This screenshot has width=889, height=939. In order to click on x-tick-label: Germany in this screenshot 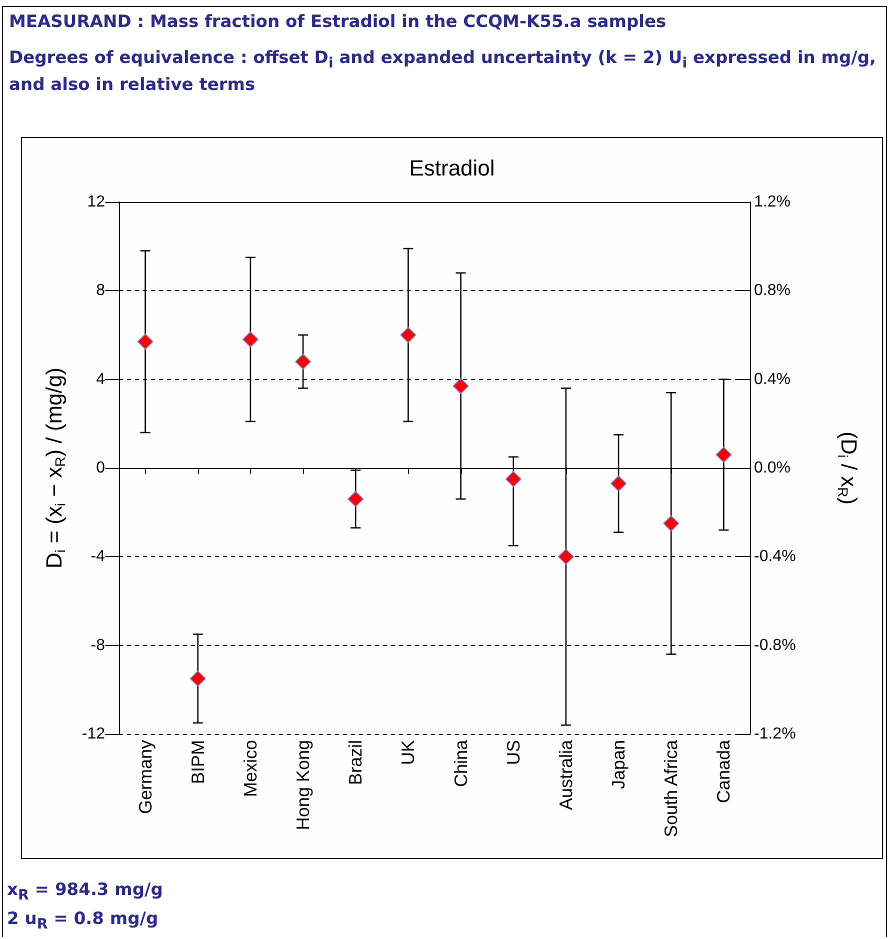, I will do `click(145, 777)`.